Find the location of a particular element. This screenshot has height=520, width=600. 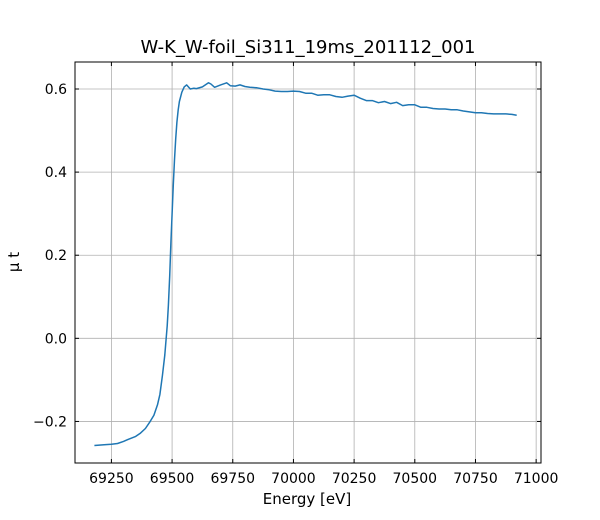

y-tick-label: 0.2 is located at coordinates (56, 256).